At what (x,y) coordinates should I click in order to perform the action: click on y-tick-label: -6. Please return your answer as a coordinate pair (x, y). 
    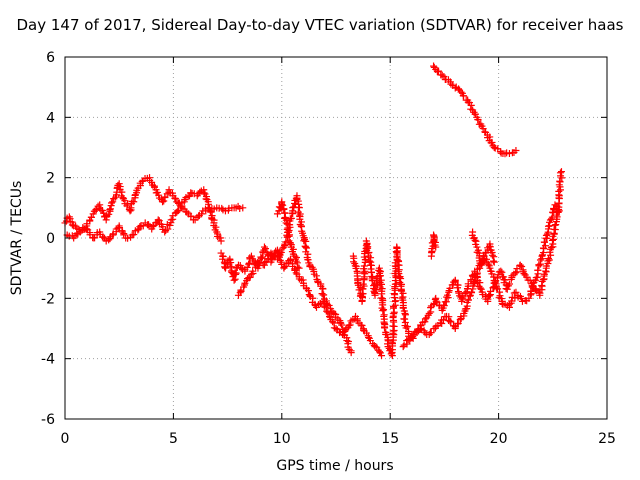
    Looking at the image, I should click on (48, 420).